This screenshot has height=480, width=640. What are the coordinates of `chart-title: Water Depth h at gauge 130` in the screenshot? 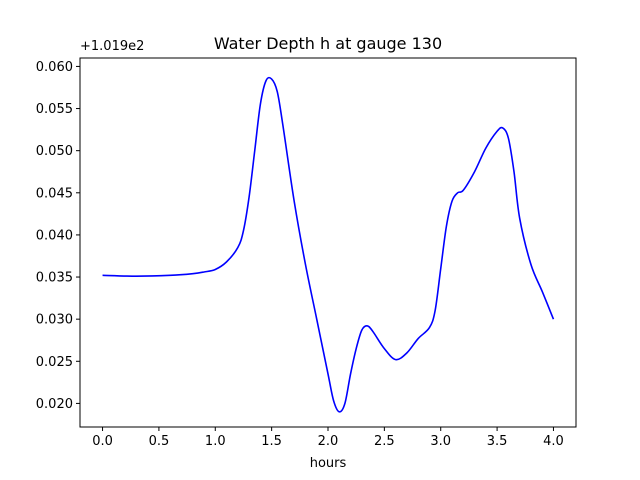 It's located at (328, 43).